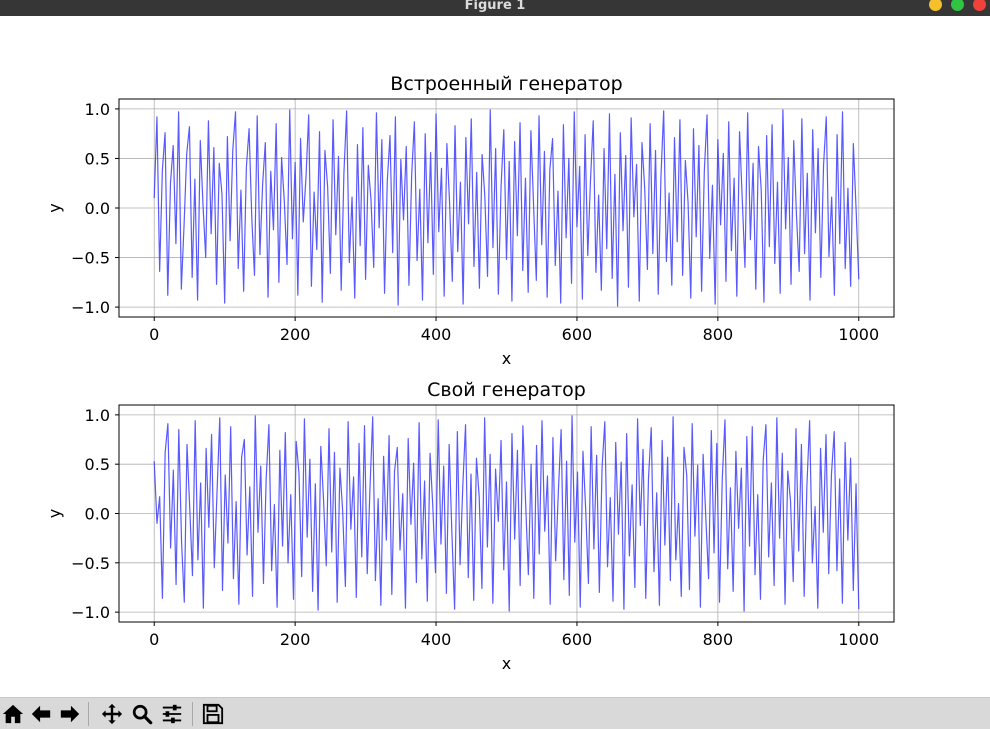  I want to click on back-button, so click(40, 714).